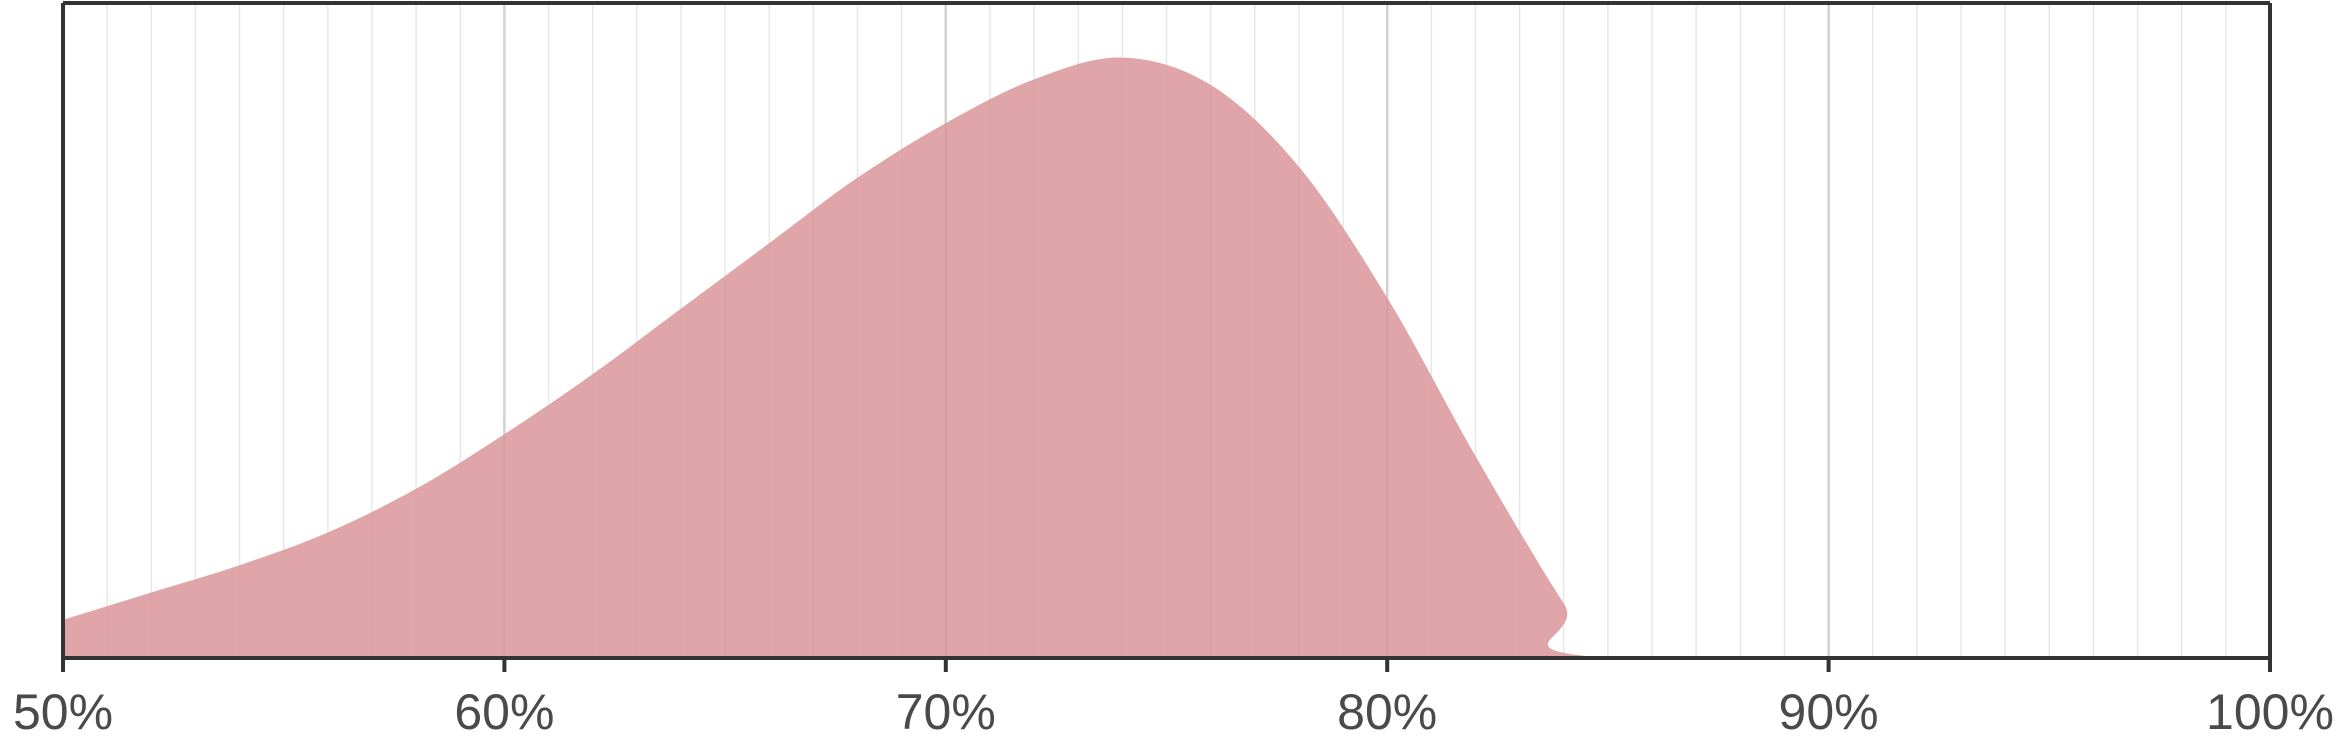 Image resolution: width=2345 pixels, height=736 pixels. Describe the element at coordinates (1173, 697) in the screenshot. I see `x-ticks: 50% 60% 70% 80% 90% 100%` at that location.